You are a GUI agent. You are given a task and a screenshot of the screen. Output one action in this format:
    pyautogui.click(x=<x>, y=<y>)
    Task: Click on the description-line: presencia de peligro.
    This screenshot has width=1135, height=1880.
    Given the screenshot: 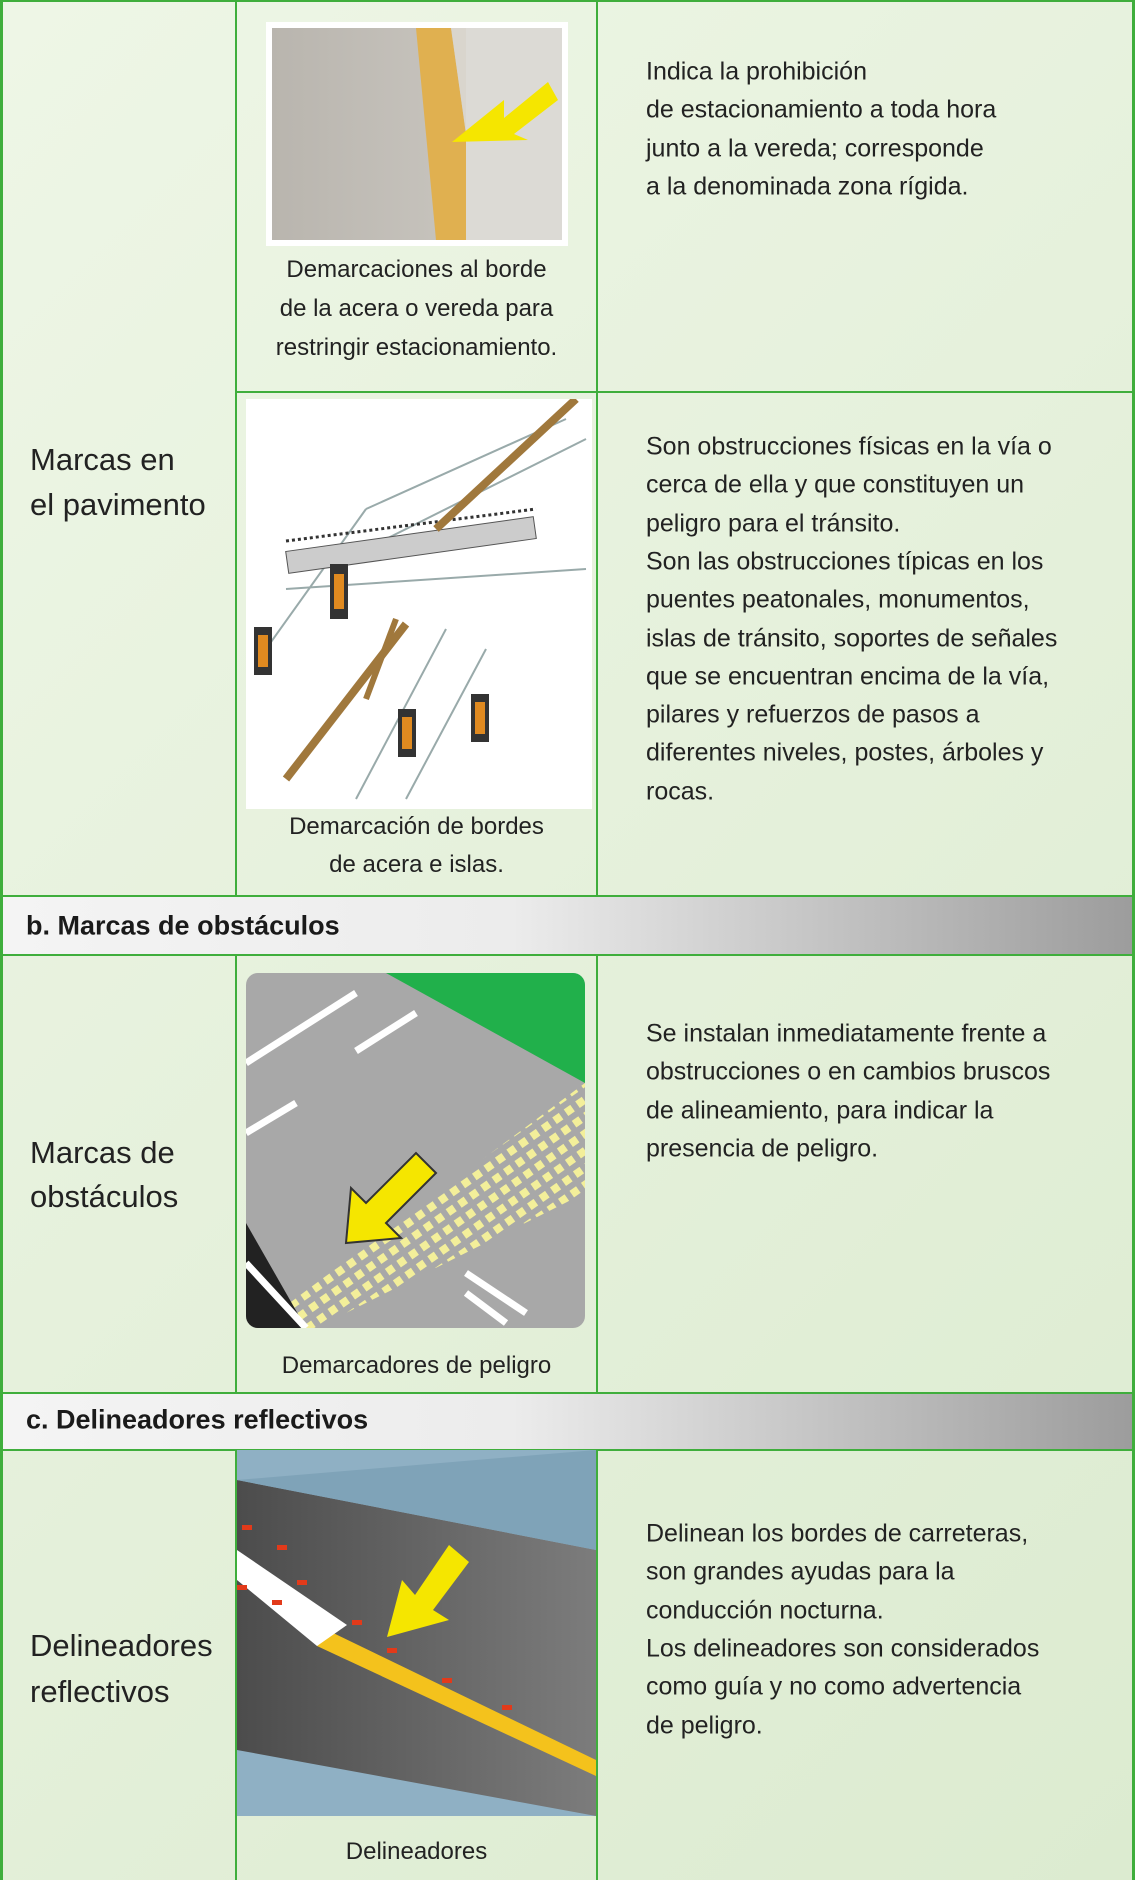 What is the action you would take?
    pyautogui.click(x=762, y=1148)
    